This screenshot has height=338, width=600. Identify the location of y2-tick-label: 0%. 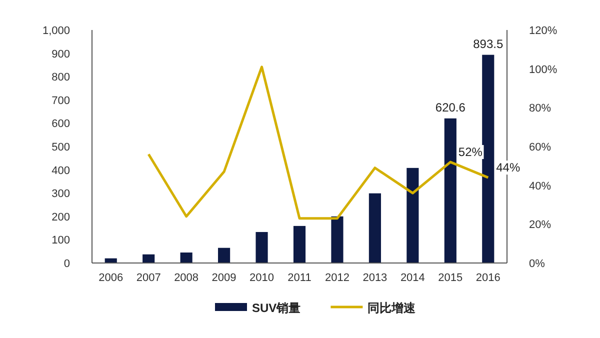
(537, 264).